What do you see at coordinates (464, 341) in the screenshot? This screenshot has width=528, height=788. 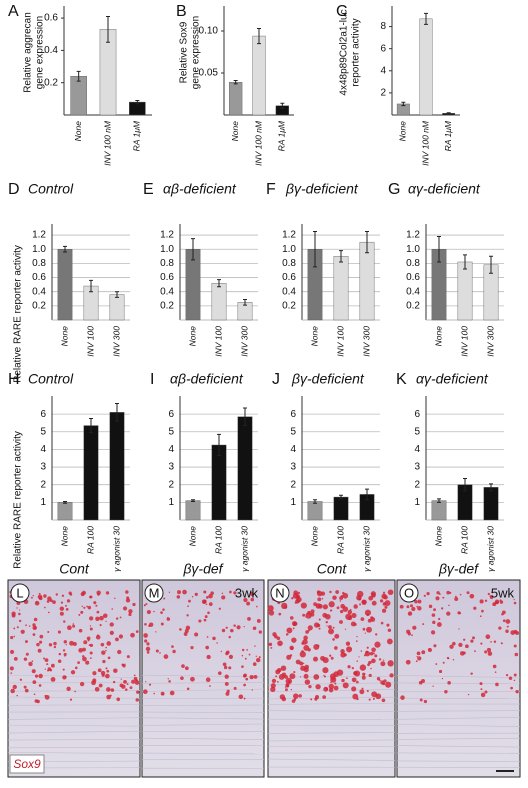 I see `x-tick-label: INV 100` at bounding box center [464, 341].